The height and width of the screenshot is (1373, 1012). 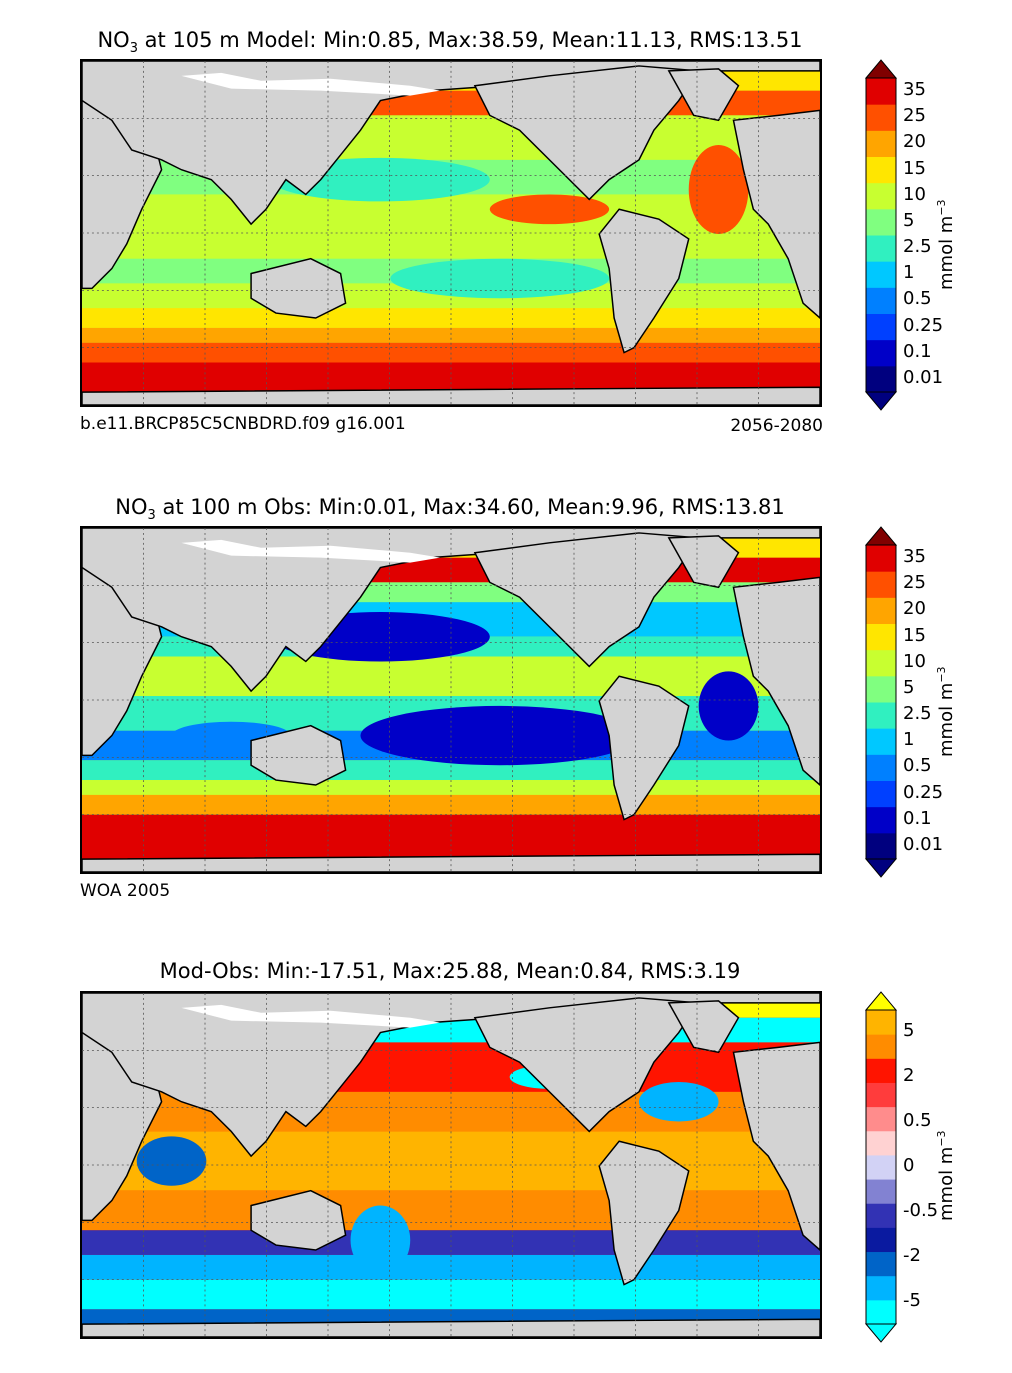 What do you see at coordinates (909, 273) in the screenshot?
I see `colorbar-tick-label: 1` at bounding box center [909, 273].